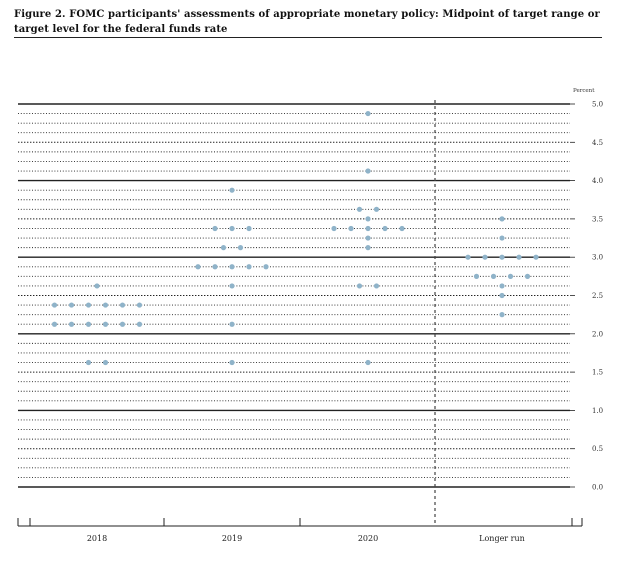 The height and width of the screenshot is (562, 631). Describe the element at coordinates (368, 538) in the screenshot. I see `x-category-label: 2020` at that location.